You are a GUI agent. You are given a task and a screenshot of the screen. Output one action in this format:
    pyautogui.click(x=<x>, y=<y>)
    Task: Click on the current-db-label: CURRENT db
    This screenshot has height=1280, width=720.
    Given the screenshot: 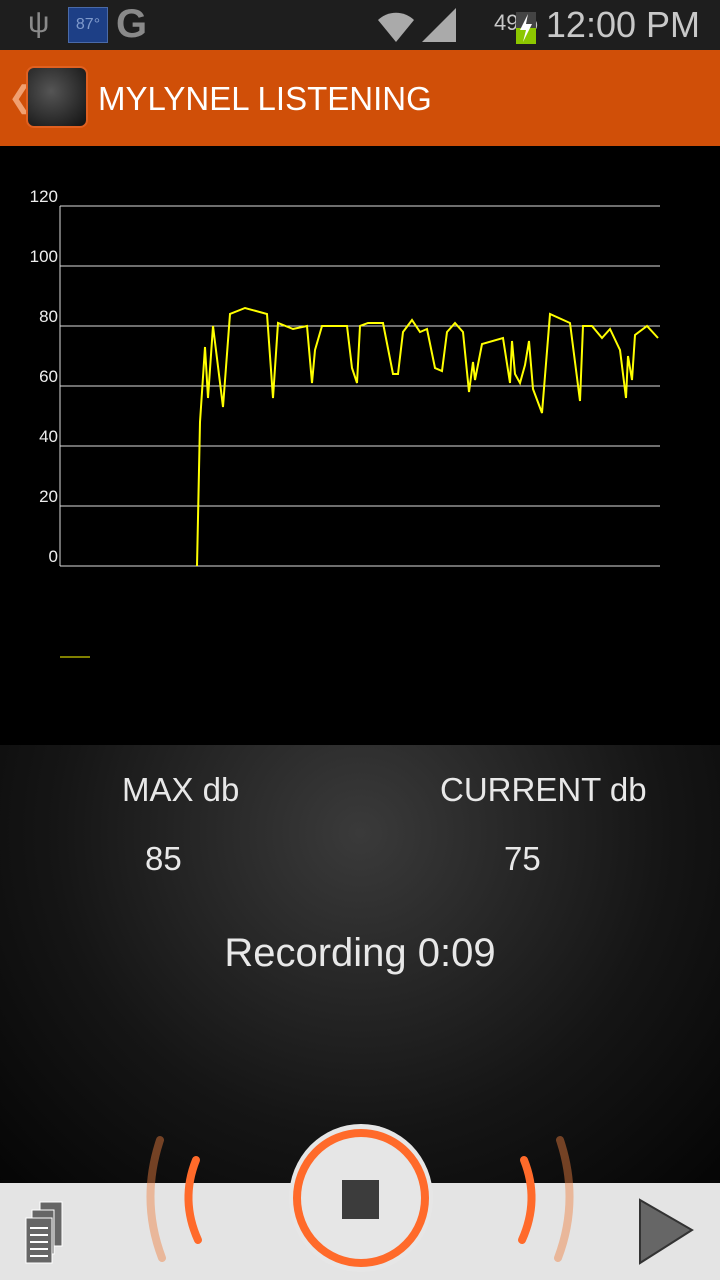 What is the action you would take?
    pyautogui.click(x=543, y=789)
    